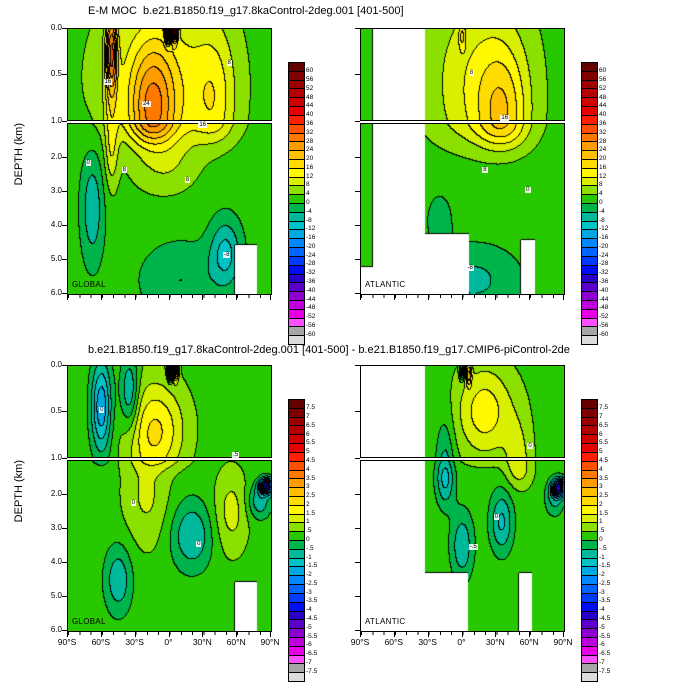 The width and height of the screenshot is (700, 700). Describe the element at coordinates (485, 169) in the screenshot. I see `contour-value-label: 8` at that location.